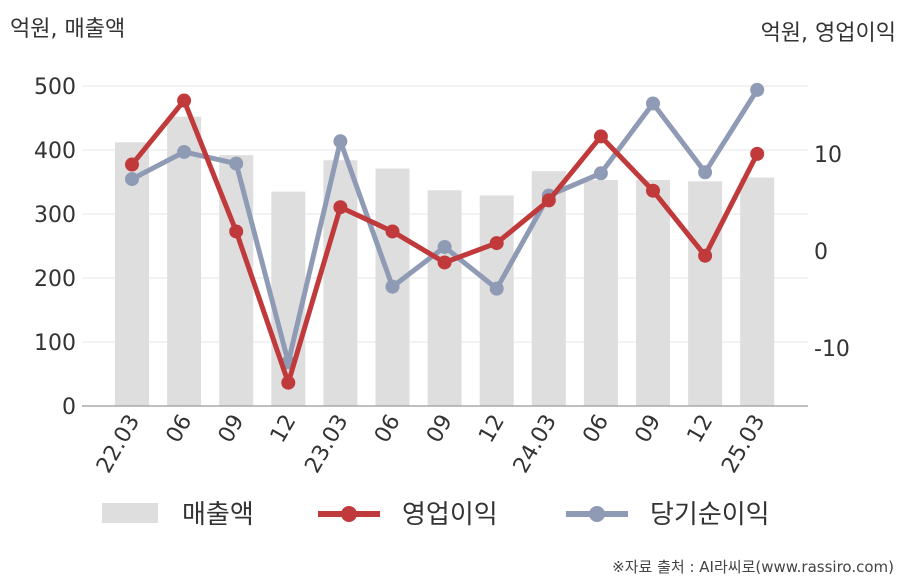 This screenshot has height=580, width=908. Describe the element at coordinates (535, 444) in the screenshot. I see `x-tick-label: 24.03` at that location.